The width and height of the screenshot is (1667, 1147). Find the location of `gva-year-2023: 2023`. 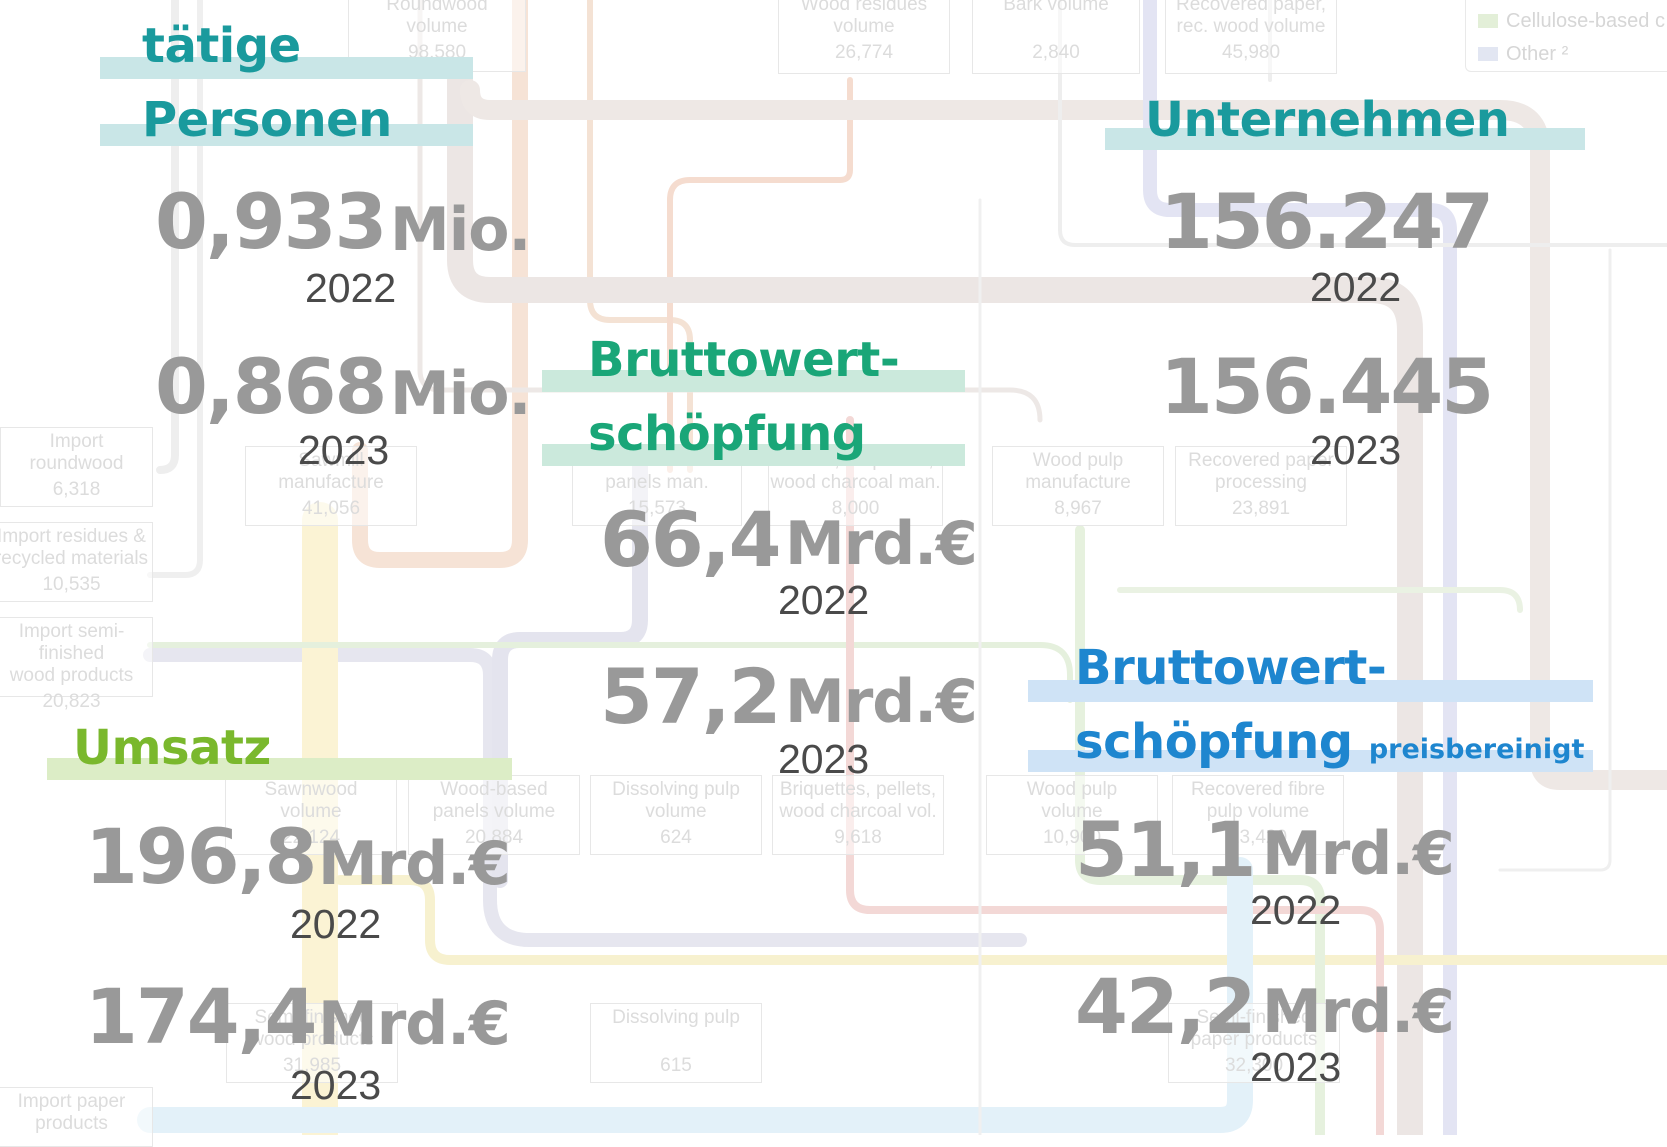

gva-year-2023: 2023 is located at coordinates (824, 759).